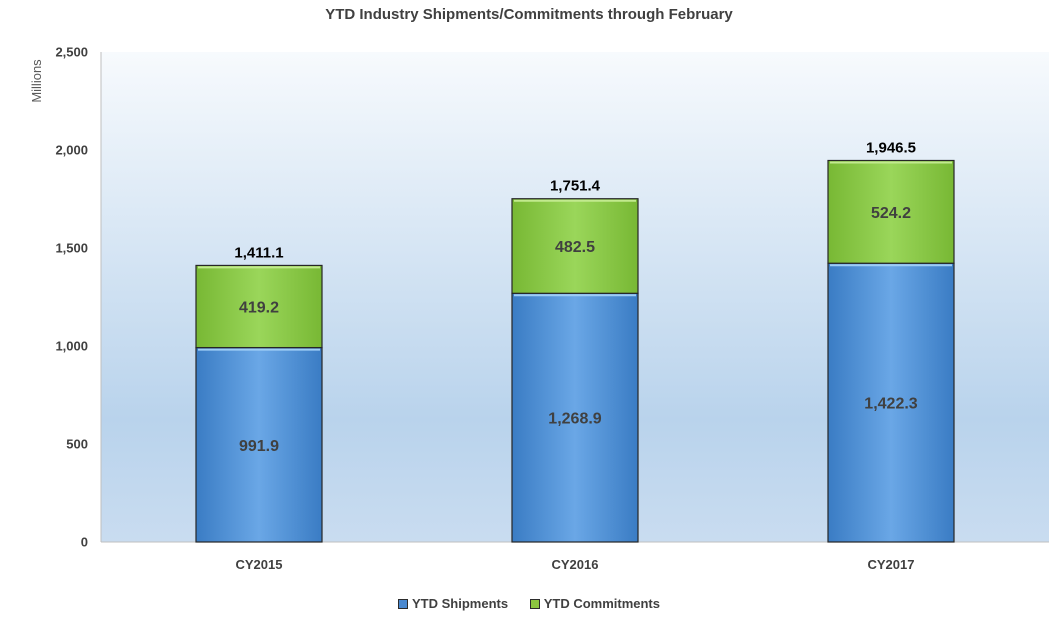 The image size is (1058, 620). Describe the element at coordinates (71, 52) in the screenshot. I see `y-tick-label: 2,500` at that location.